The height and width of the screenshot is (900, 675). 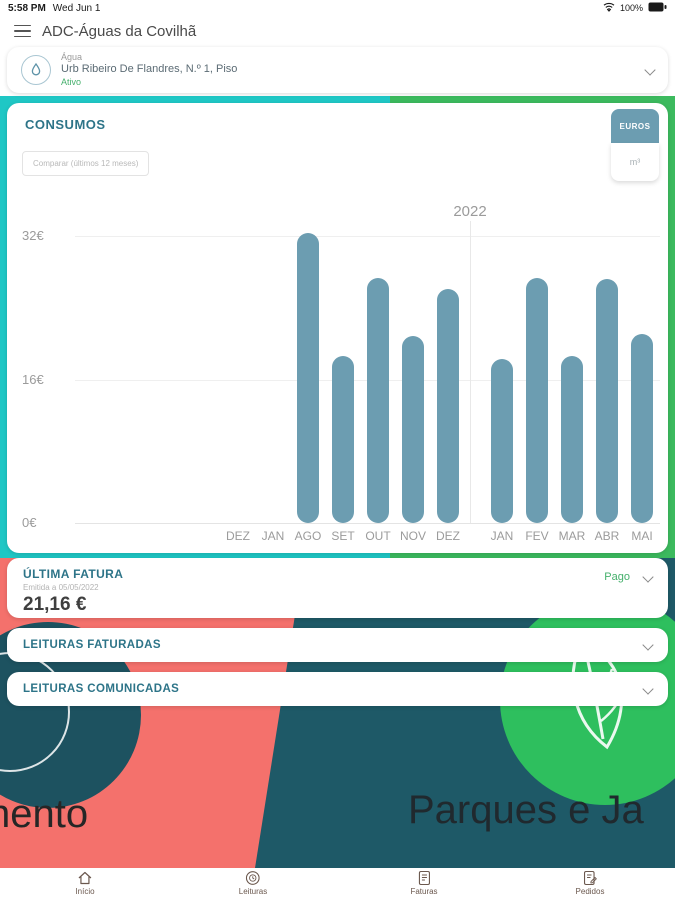 I want to click on chart-month-label-4: OUT, so click(x=378, y=536).